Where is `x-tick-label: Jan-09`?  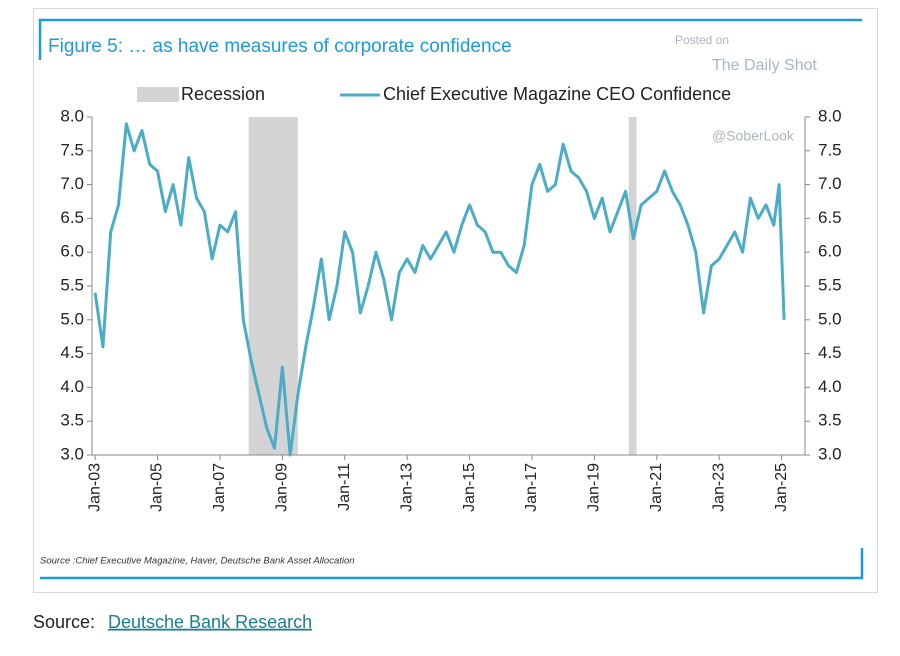 x-tick-label: Jan-09 is located at coordinates (282, 487).